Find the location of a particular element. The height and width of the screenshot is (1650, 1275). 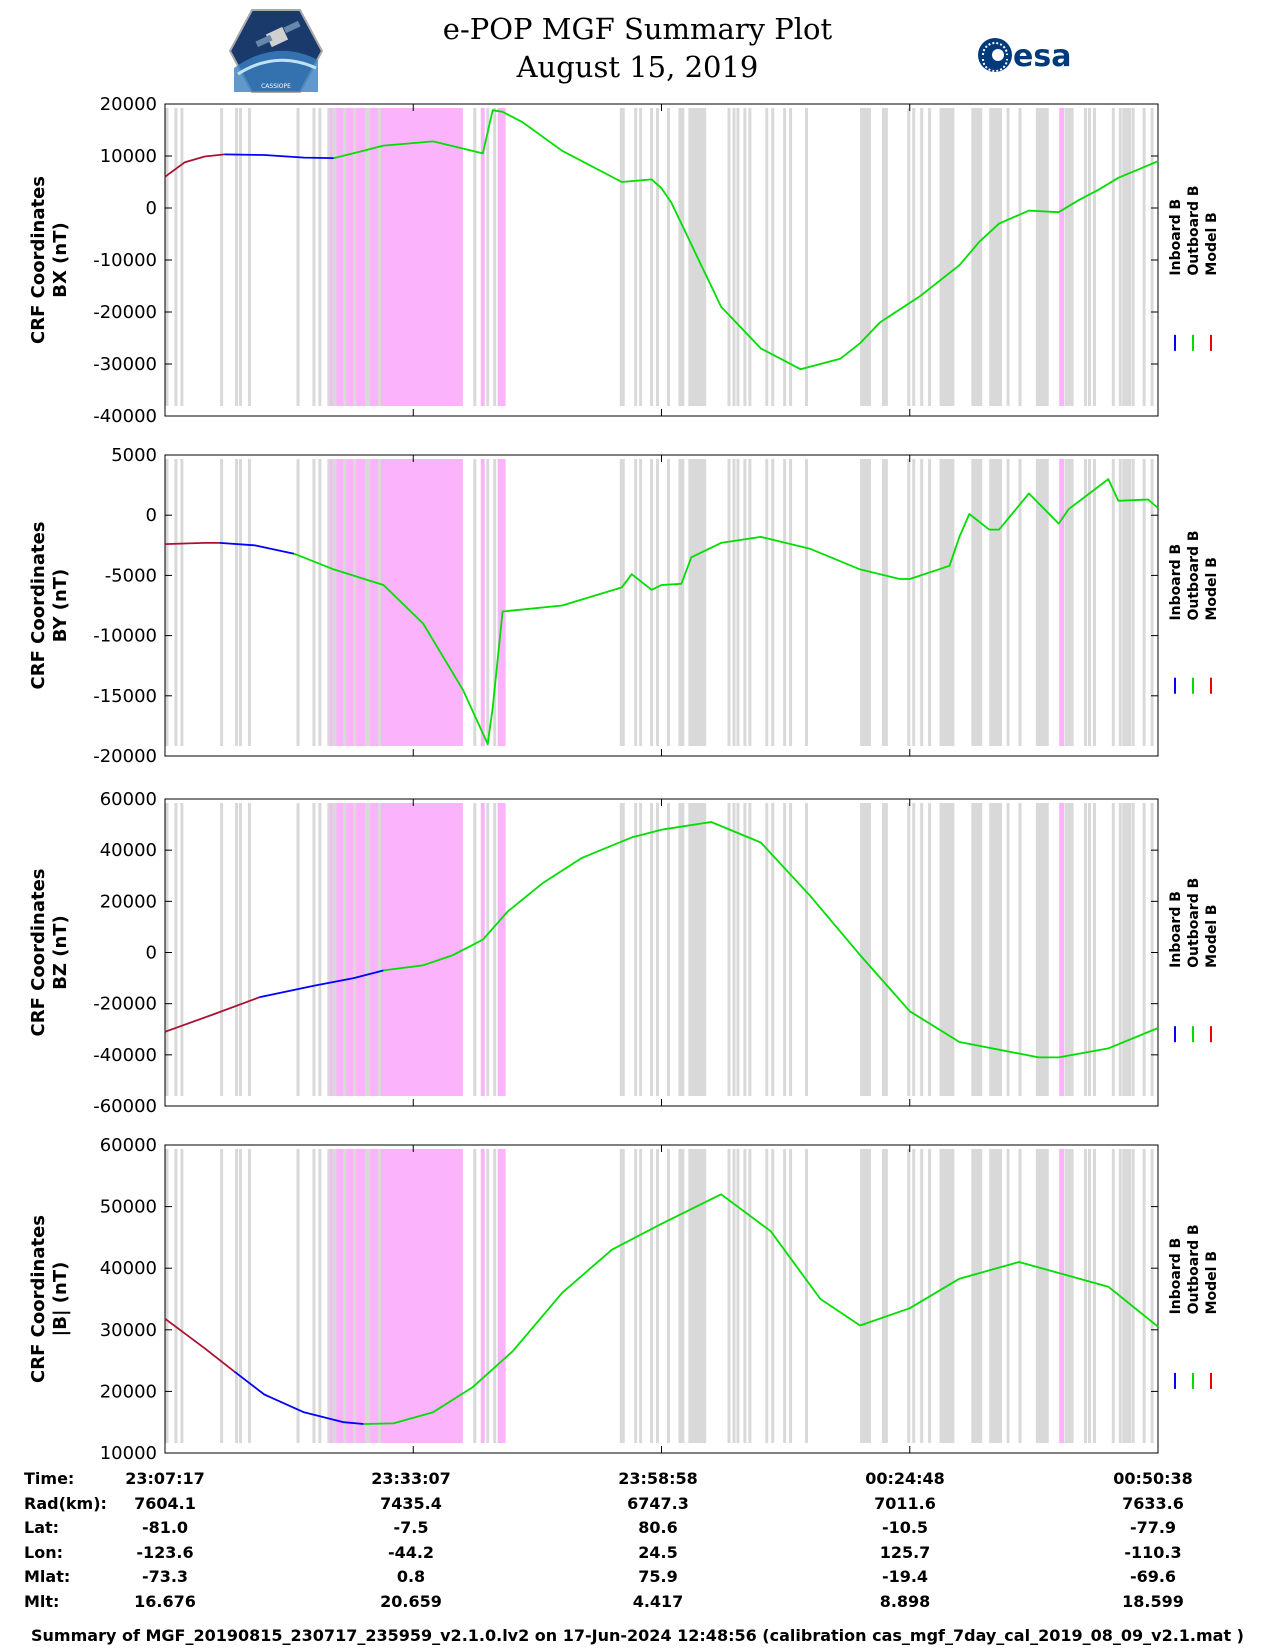

y-tick-label-4: -15000 is located at coordinates (125, 696).